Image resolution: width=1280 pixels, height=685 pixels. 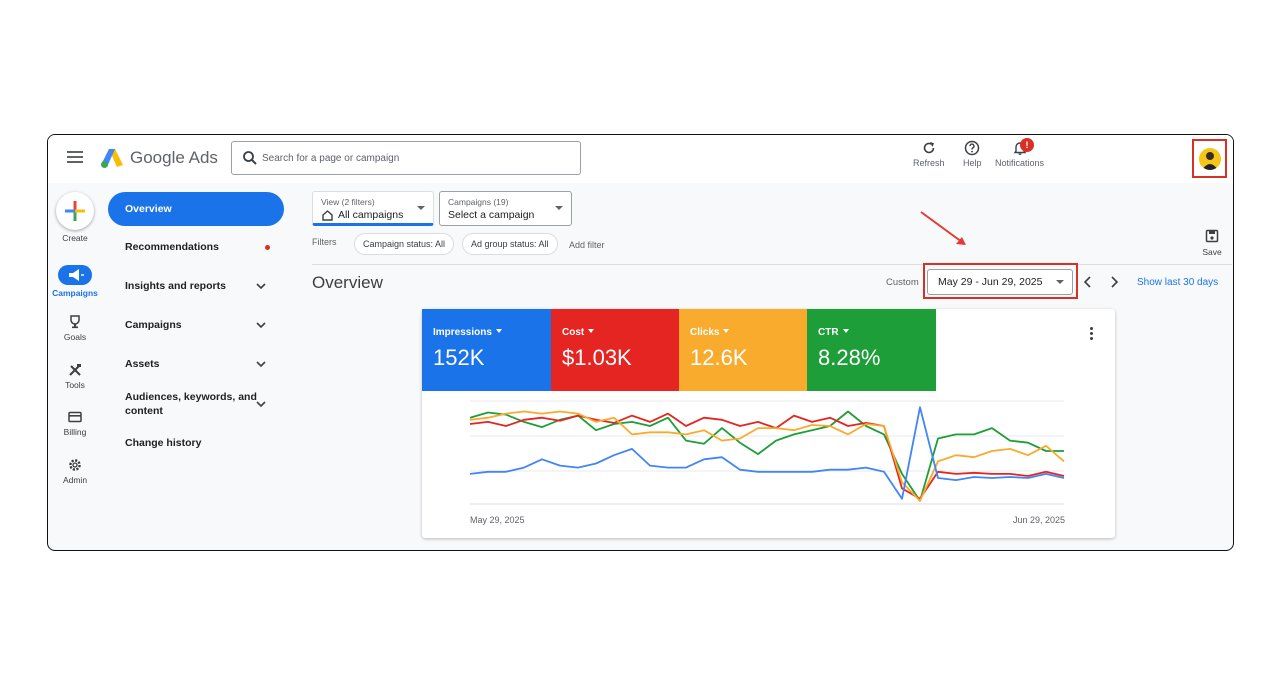 I want to click on create-button, so click(x=75, y=211).